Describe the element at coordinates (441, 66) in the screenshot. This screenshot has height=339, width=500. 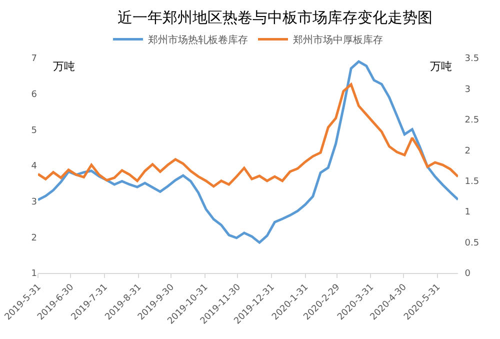
I see `y2-axis-title: 万吨` at that location.